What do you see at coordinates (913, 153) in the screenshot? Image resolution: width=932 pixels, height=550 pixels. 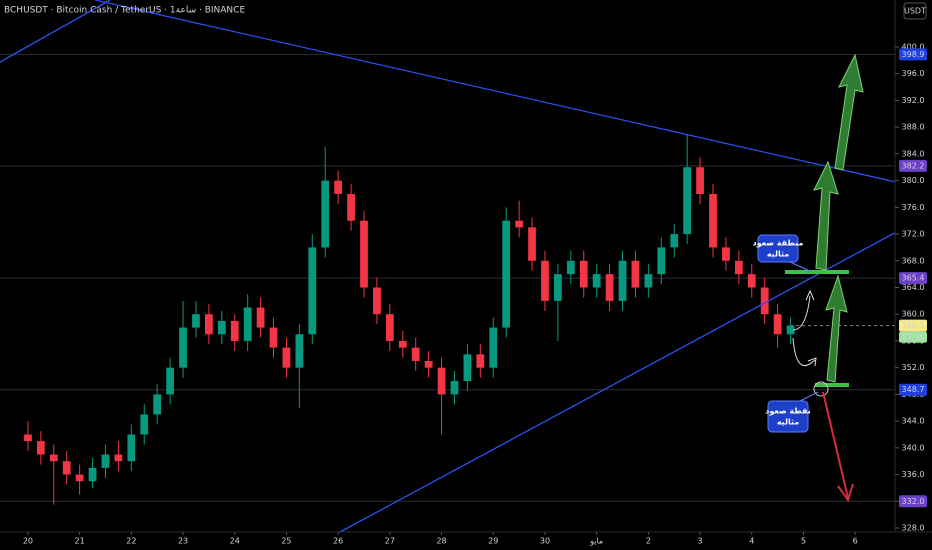 I see `y-tick-label: 384.0` at bounding box center [913, 153].